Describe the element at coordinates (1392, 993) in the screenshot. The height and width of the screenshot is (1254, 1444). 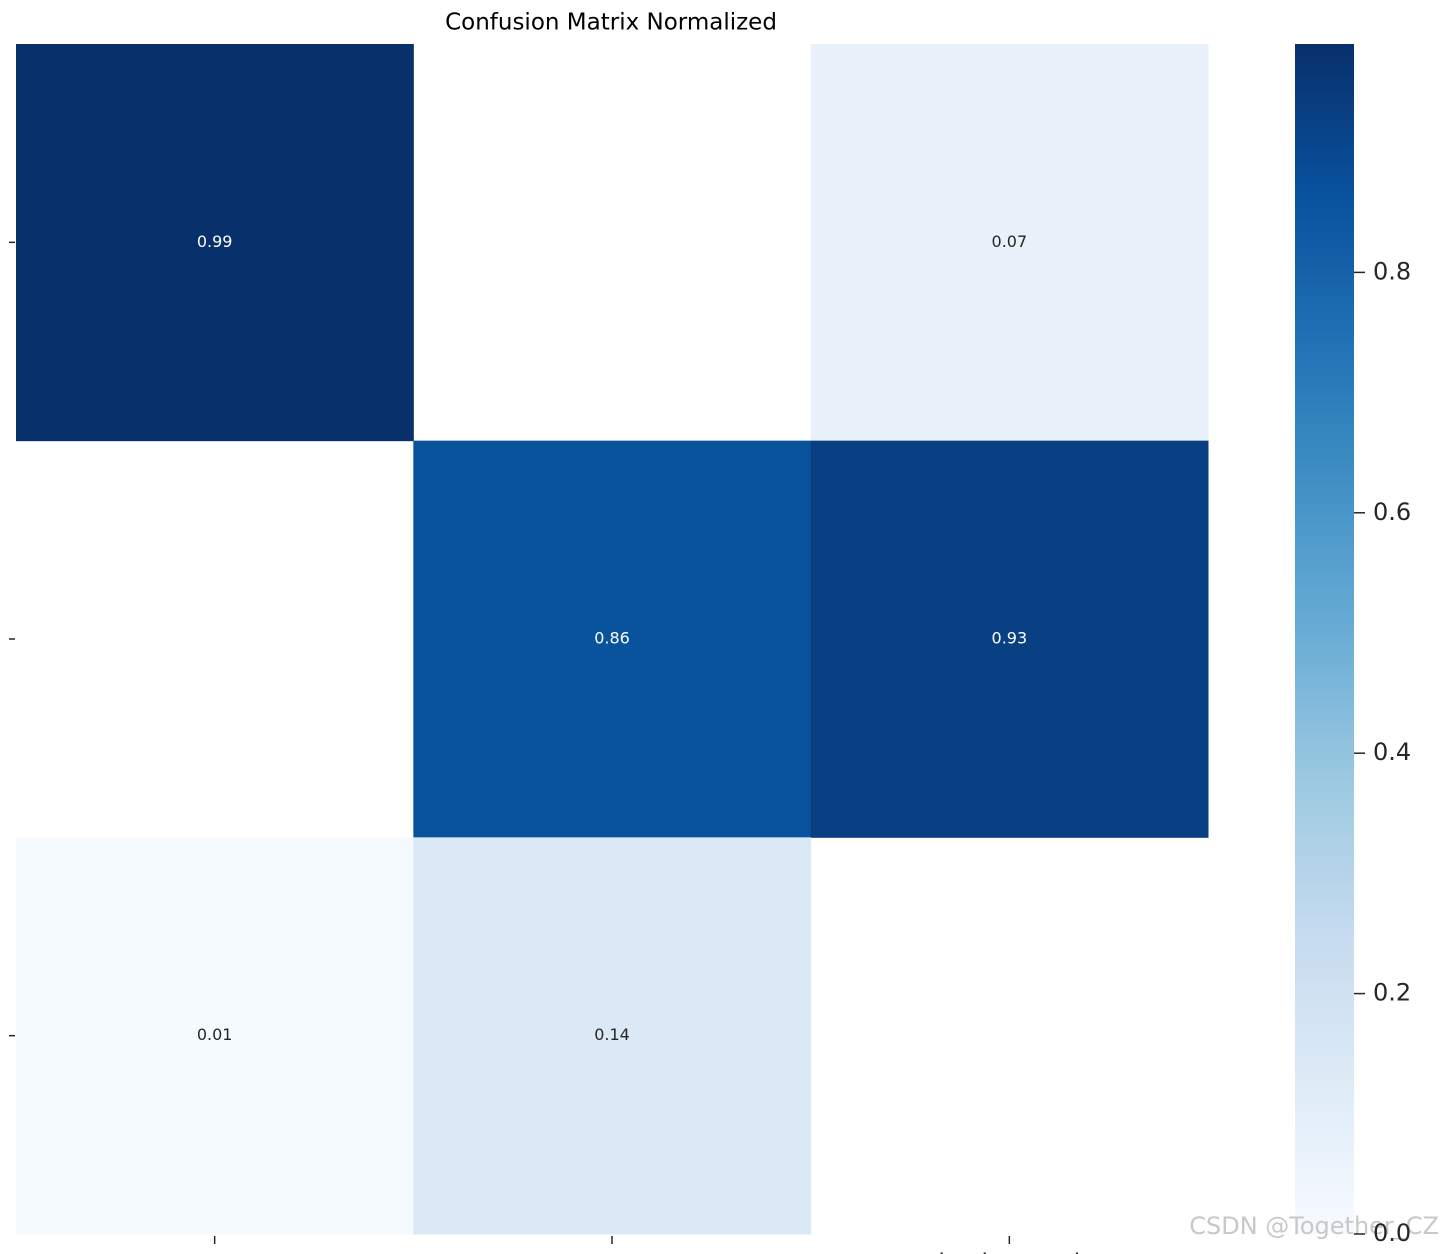
I see `colorbar-tick-label: 0.2` at that location.